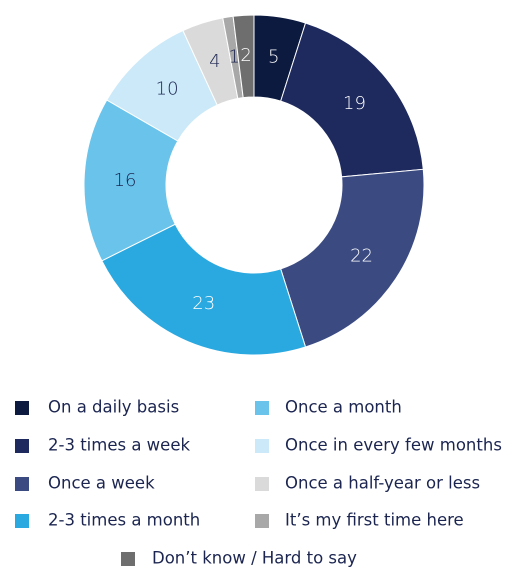 This screenshot has height=569, width=508. Describe the element at coordinates (382, 483) in the screenshot. I see `legend-label: Once a half-year or less` at that location.